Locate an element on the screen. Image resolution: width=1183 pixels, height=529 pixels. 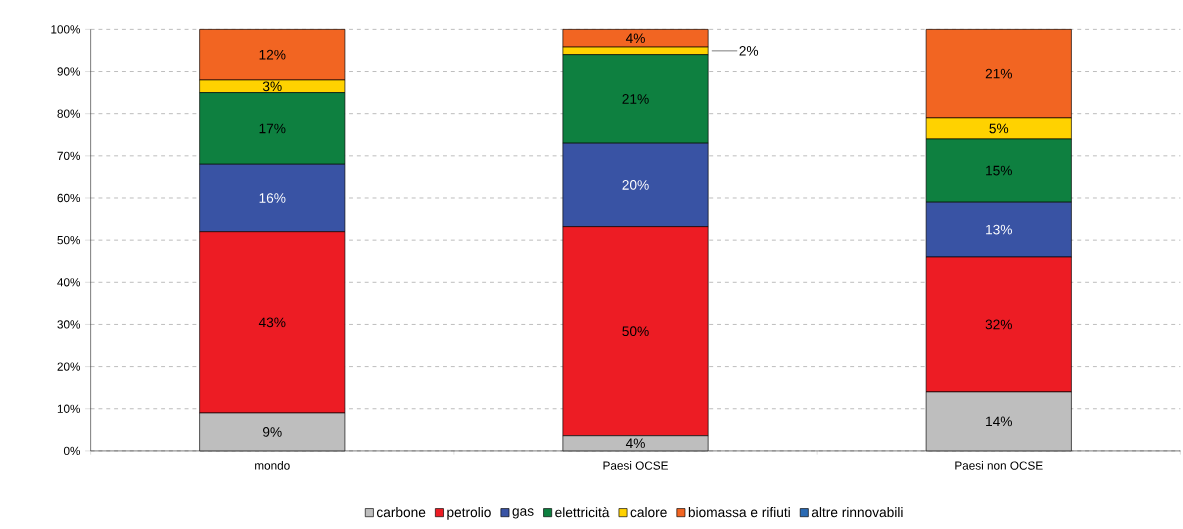
y-tick-label: 0% is located at coordinates (72, 450).